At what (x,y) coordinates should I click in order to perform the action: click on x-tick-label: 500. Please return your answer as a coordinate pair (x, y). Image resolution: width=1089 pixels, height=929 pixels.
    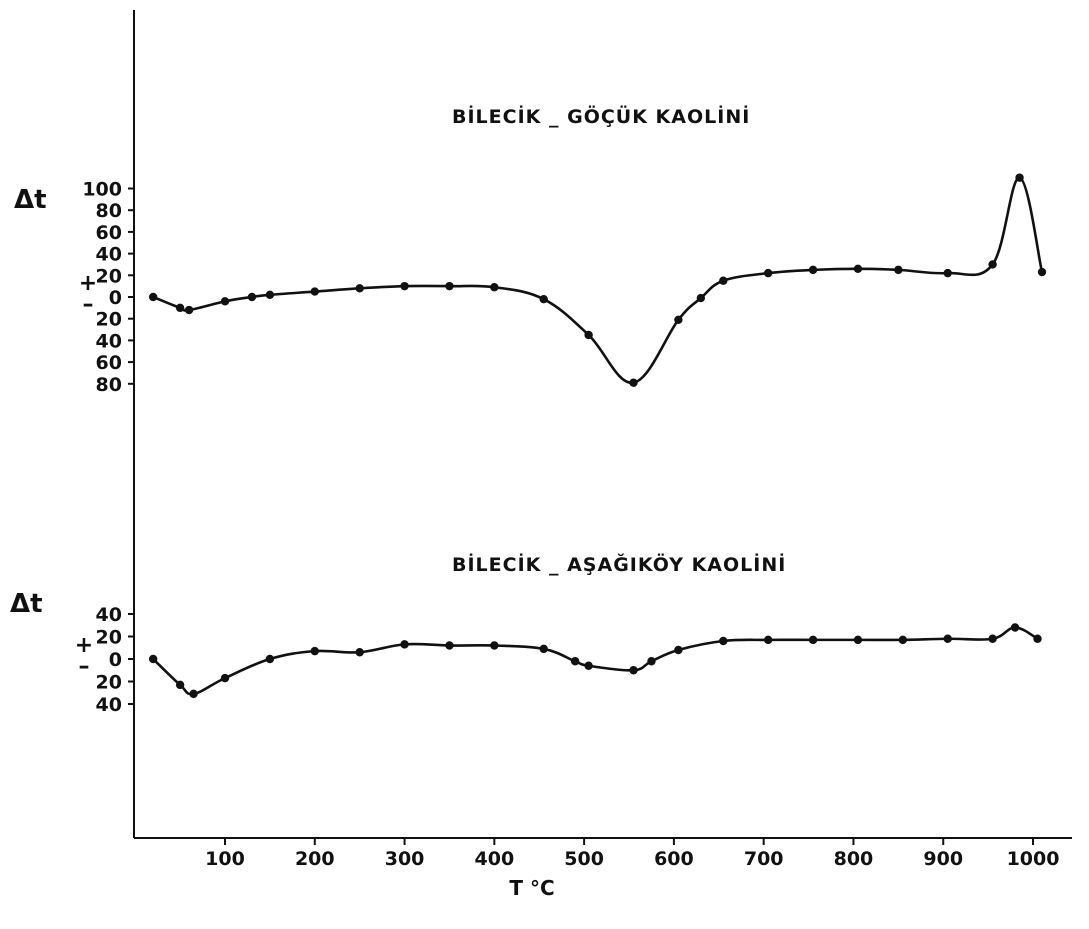
    Looking at the image, I should click on (584, 859).